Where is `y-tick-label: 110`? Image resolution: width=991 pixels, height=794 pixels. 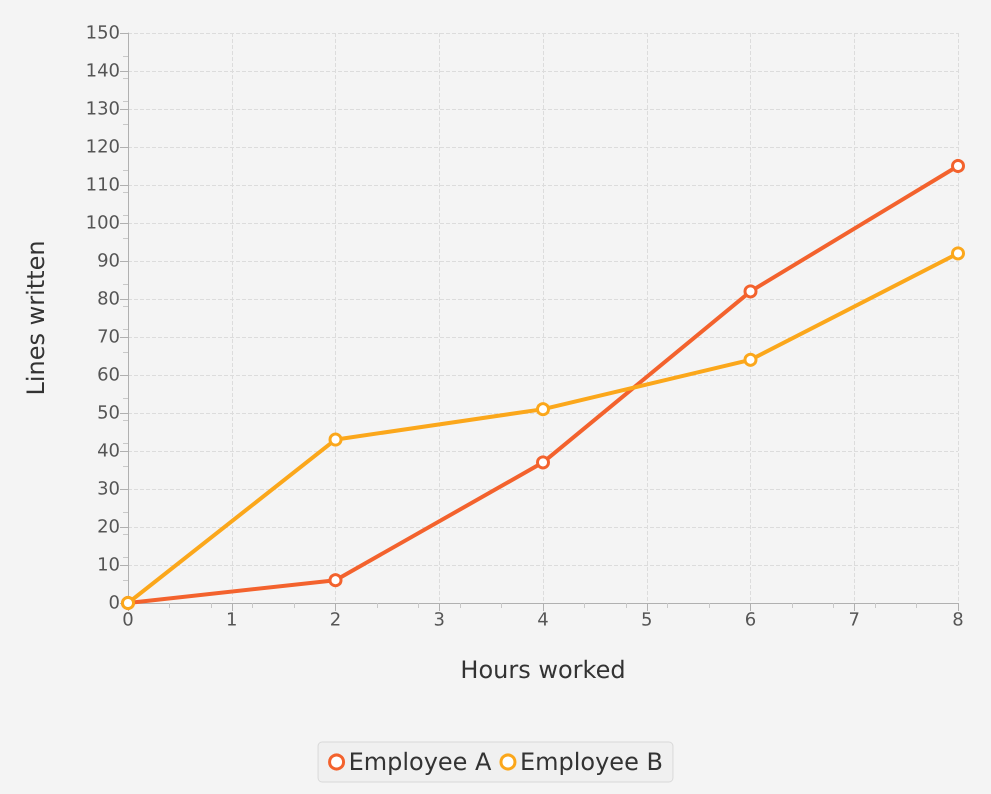
y-tick-label: 110 is located at coordinates (103, 185).